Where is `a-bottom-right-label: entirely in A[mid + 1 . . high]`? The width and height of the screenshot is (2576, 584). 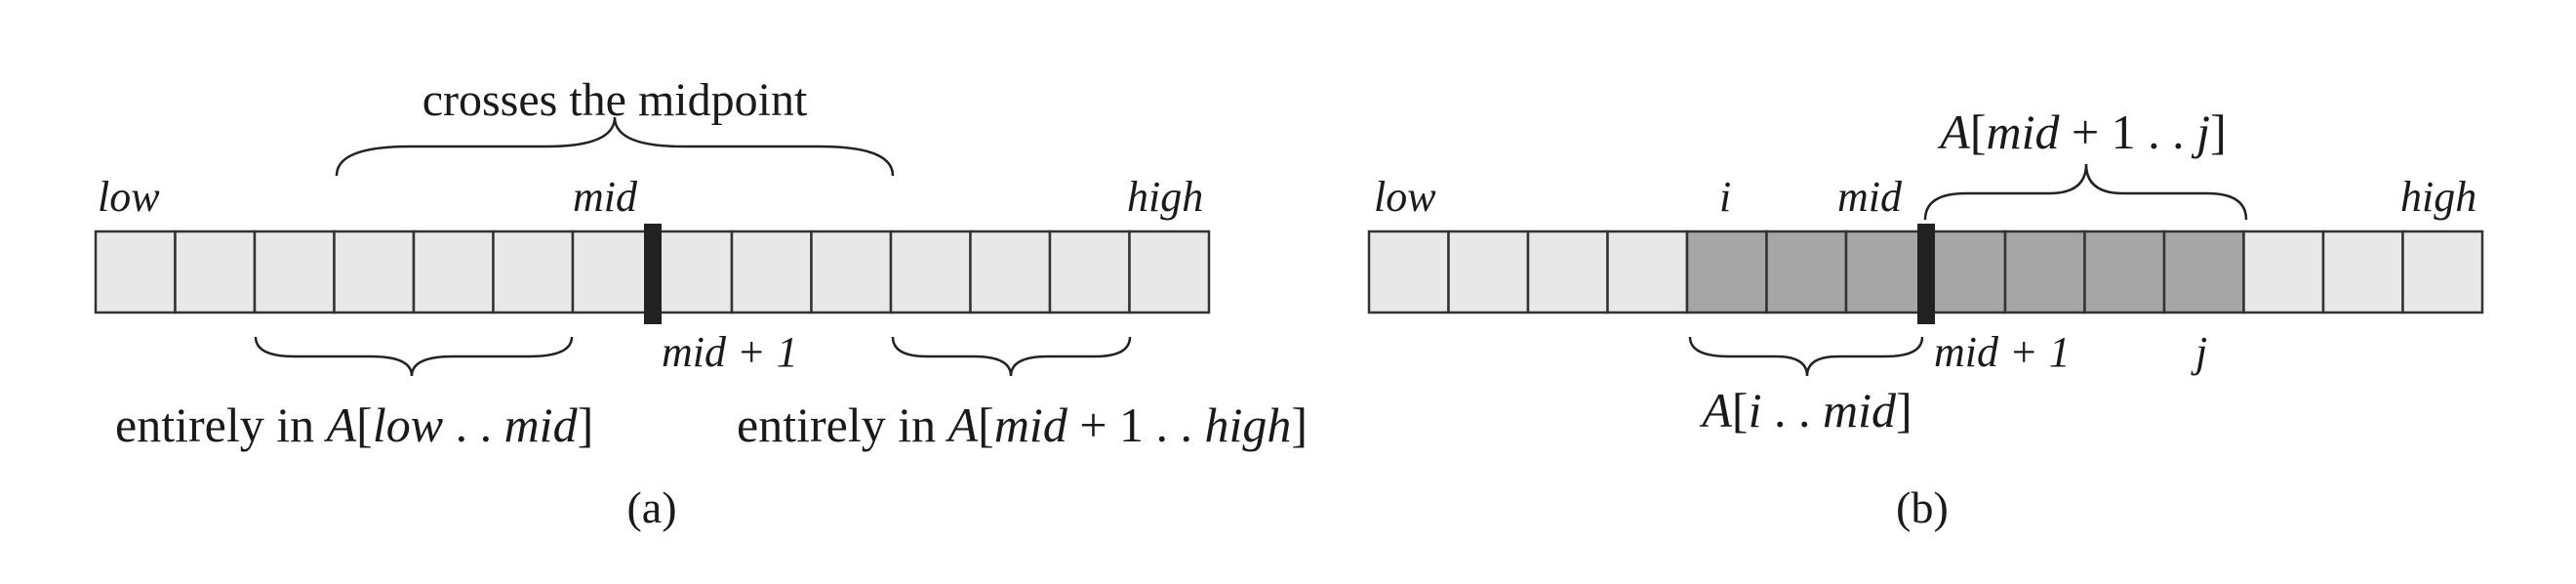 a-bottom-right-label: entirely in A[mid + 1 . . high] is located at coordinates (1022, 424).